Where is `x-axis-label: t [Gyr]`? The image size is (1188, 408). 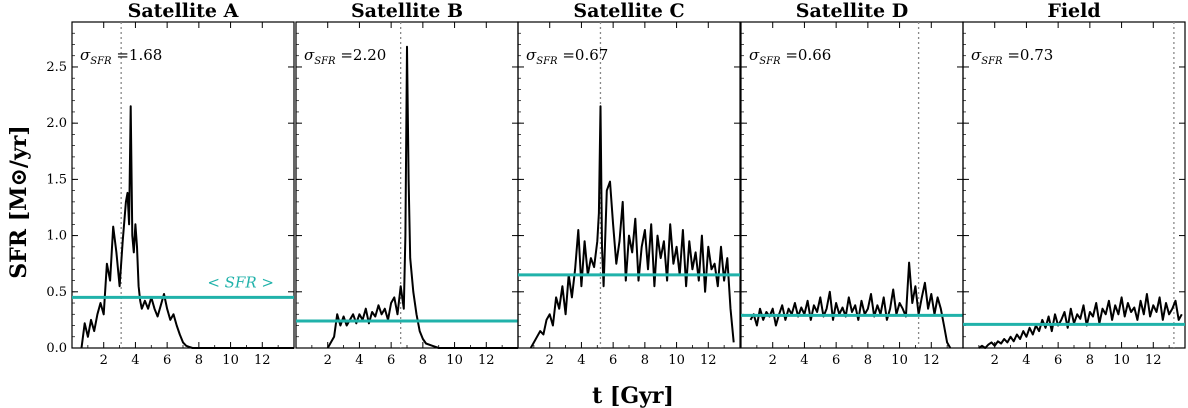
x-axis-label: t [Gyr] is located at coordinates (633, 395).